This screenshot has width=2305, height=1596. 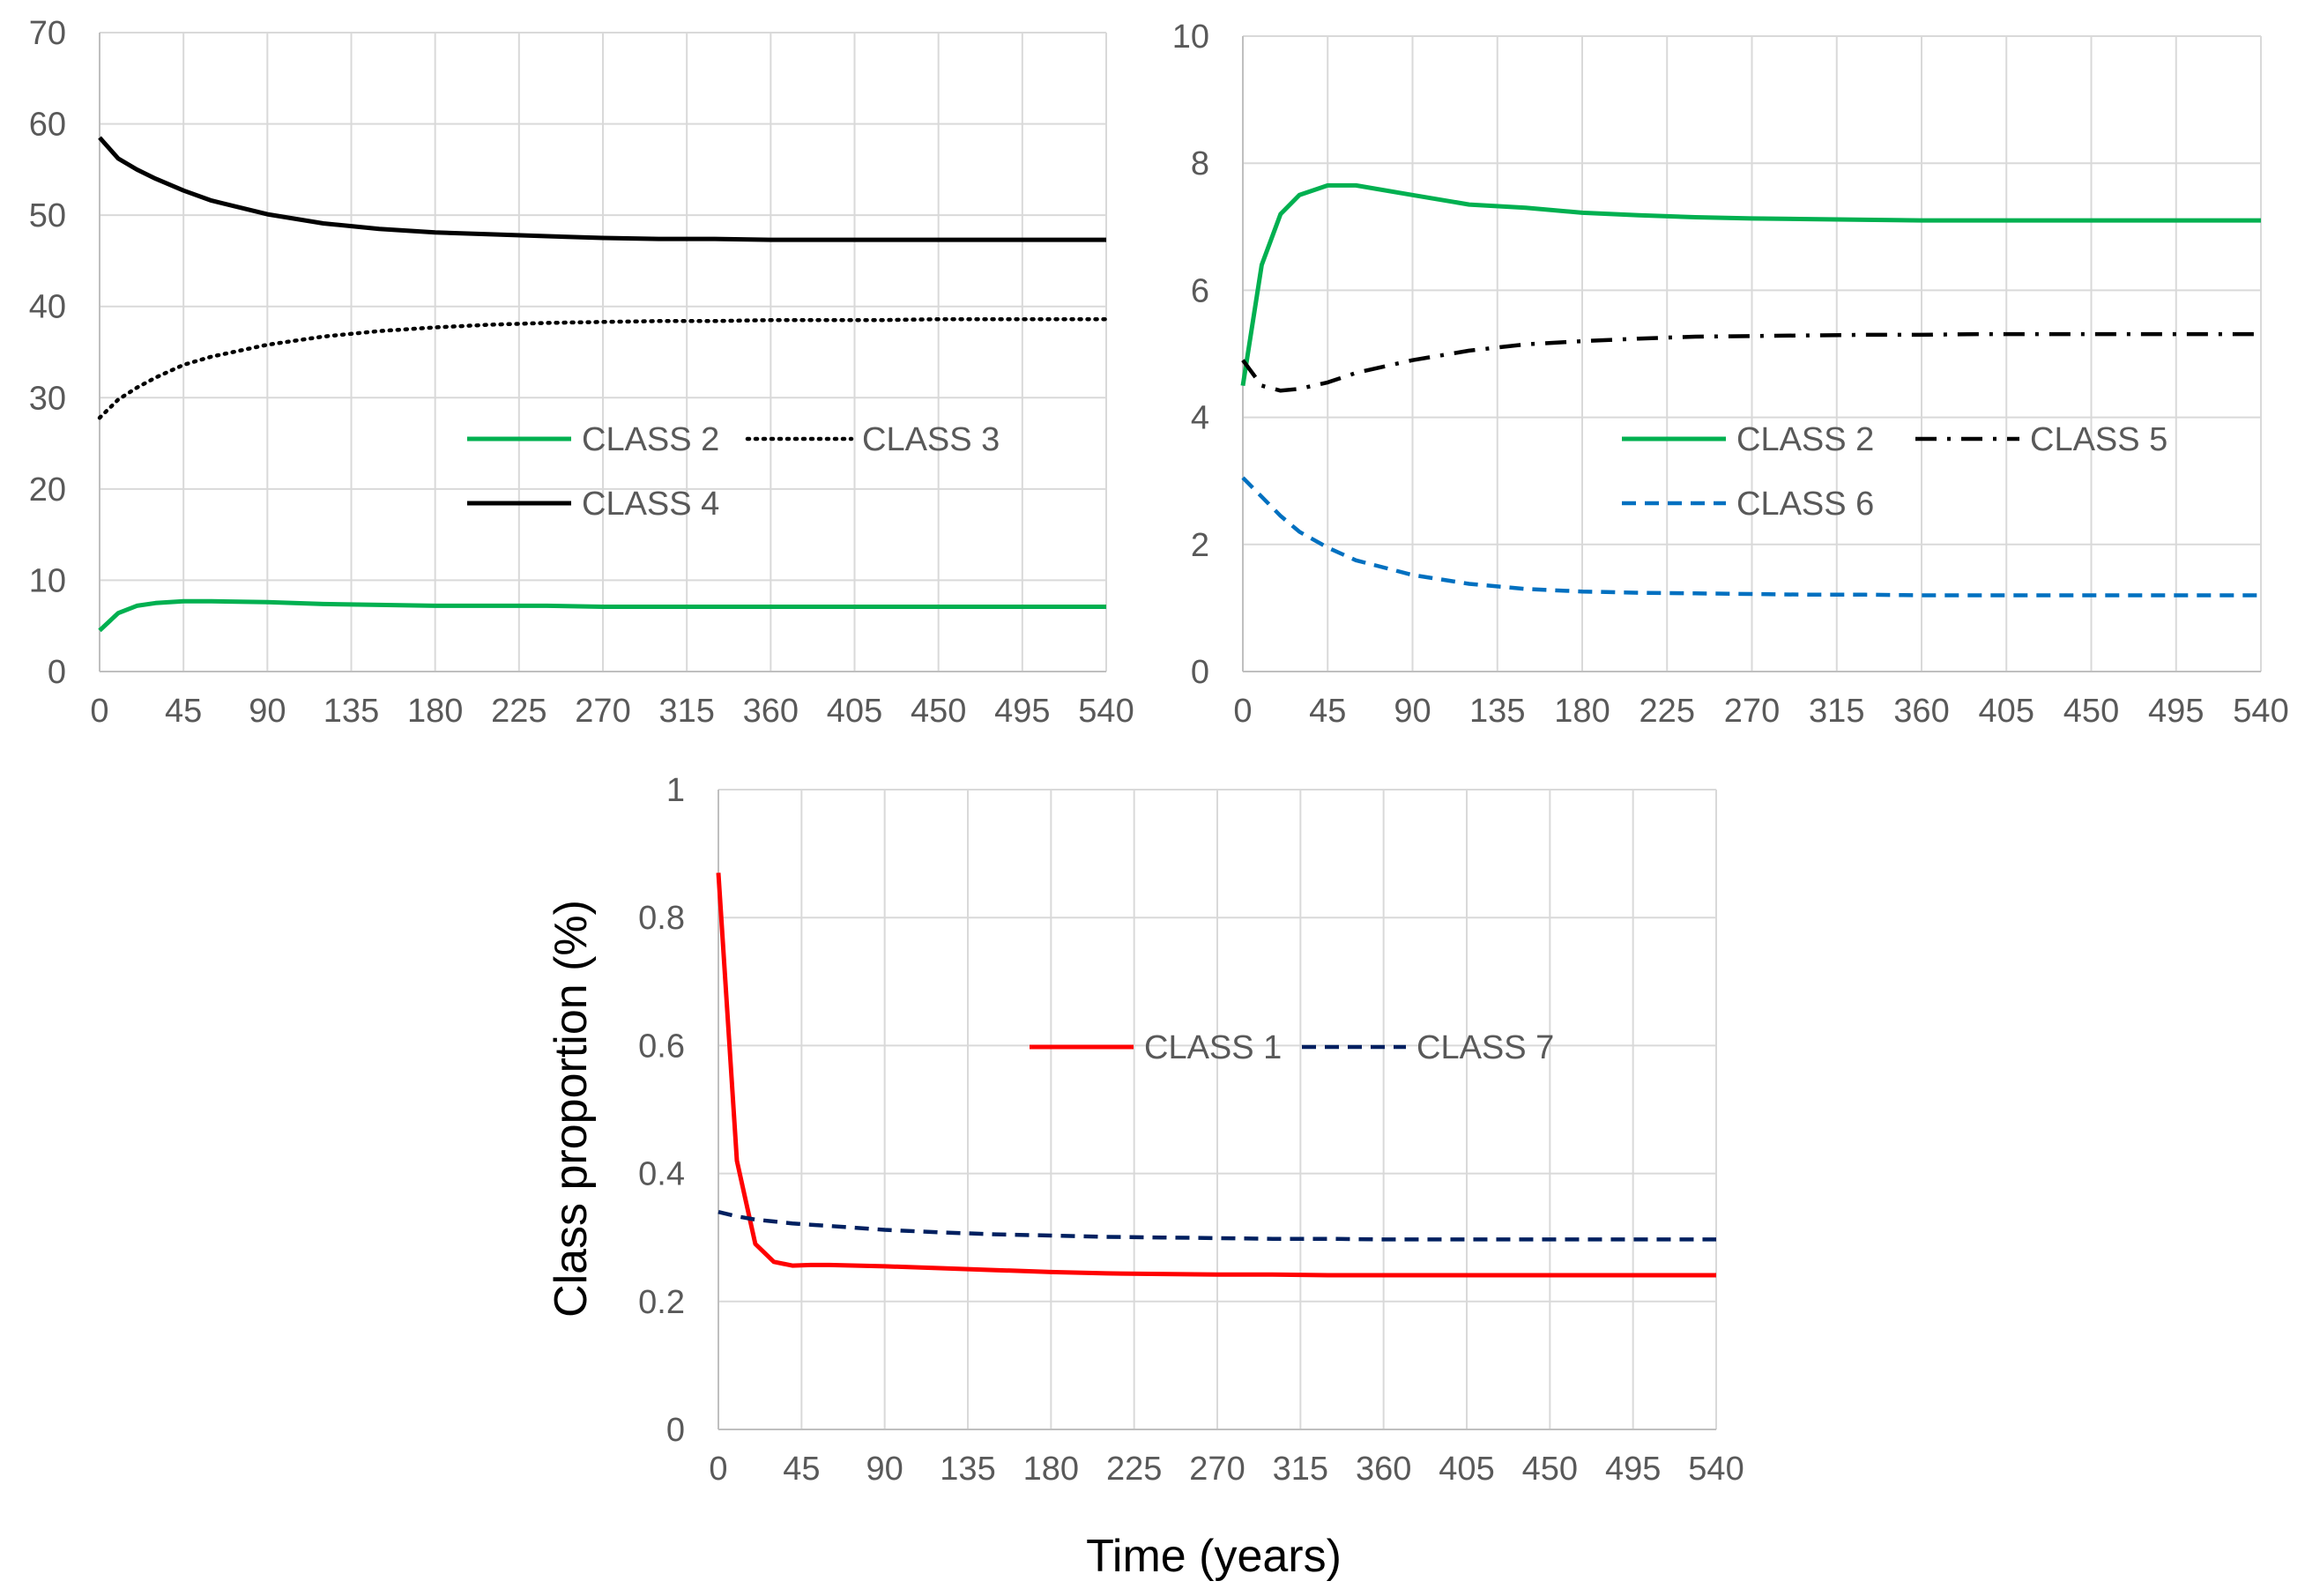 I want to click on y-tick-label: 50, so click(x=48, y=215).